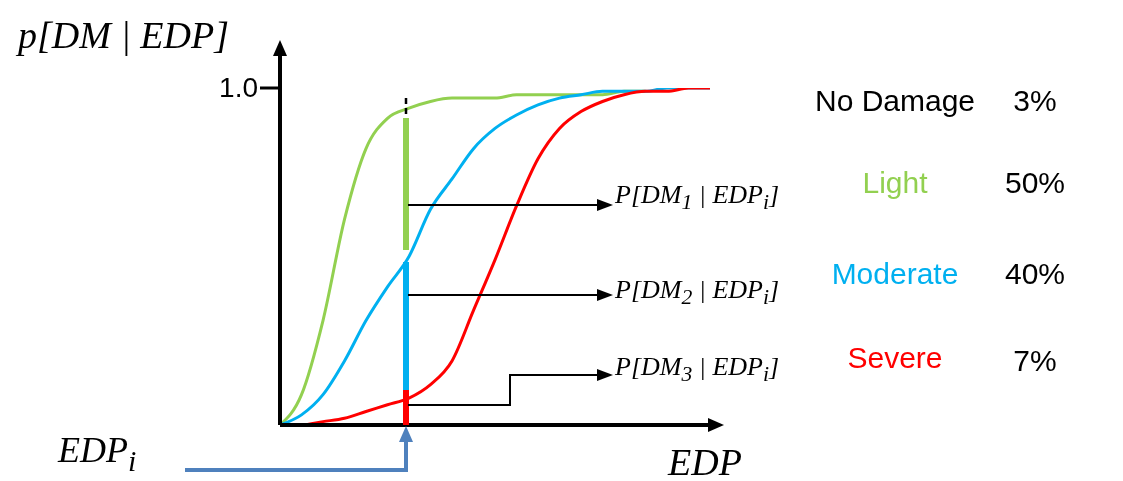  What do you see at coordinates (238, 87) in the screenshot?
I see `text: 1.0` at bounding box center [238, 87].